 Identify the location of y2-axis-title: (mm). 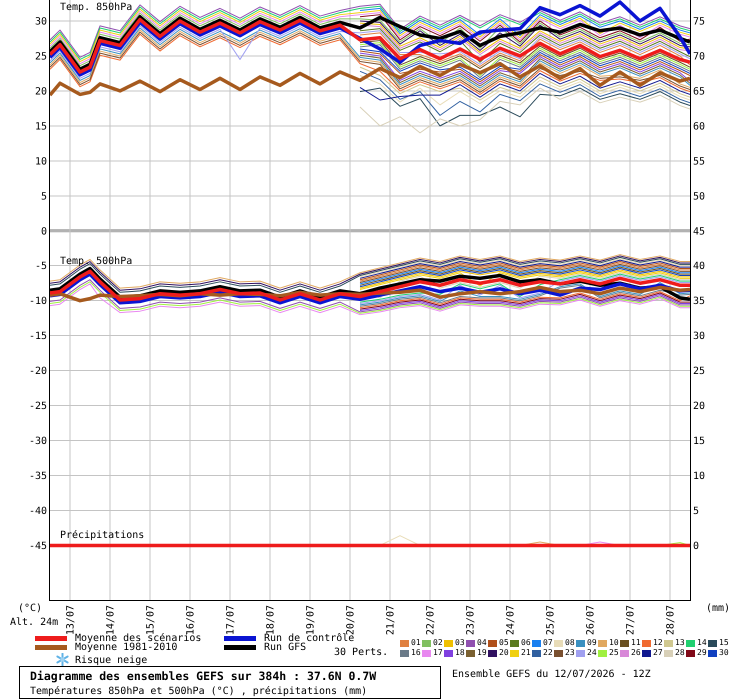
(718, 608).